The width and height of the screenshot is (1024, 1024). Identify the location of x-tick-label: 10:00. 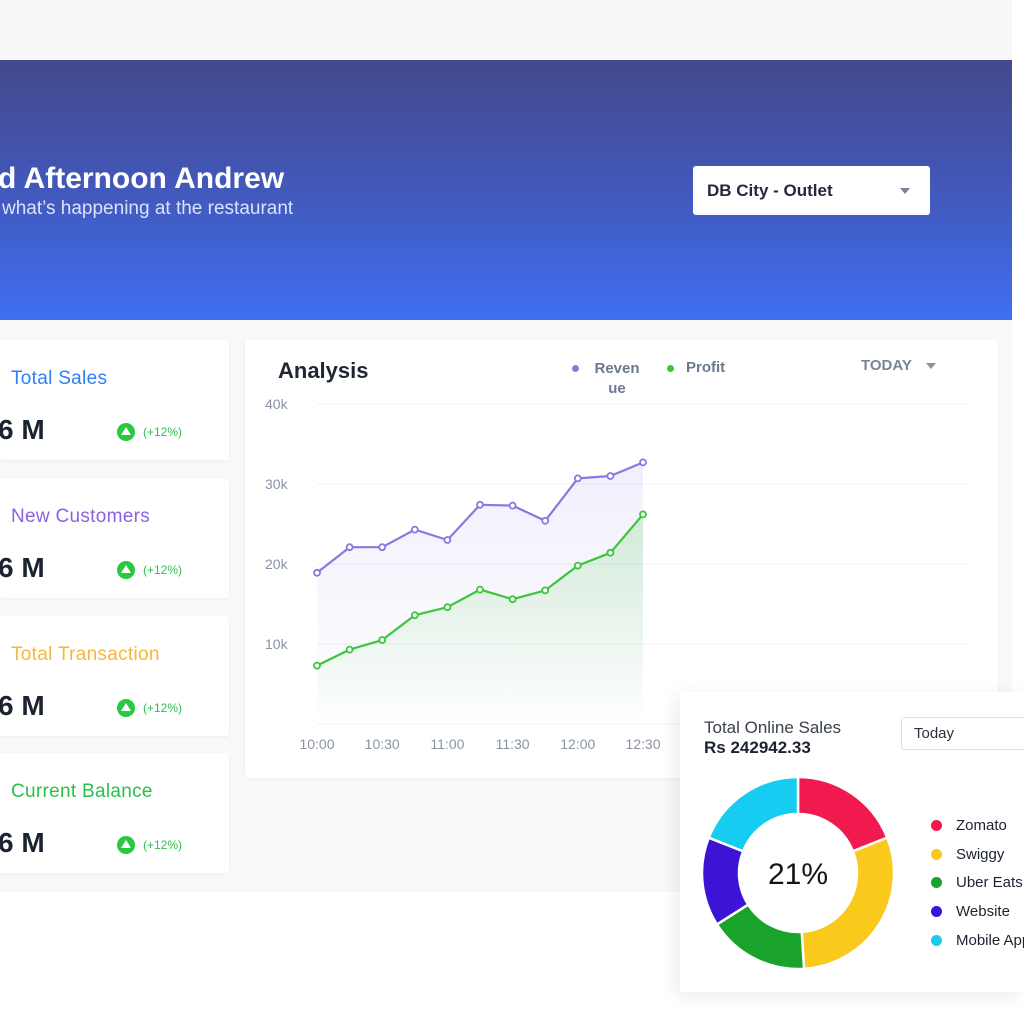
(316, 744).